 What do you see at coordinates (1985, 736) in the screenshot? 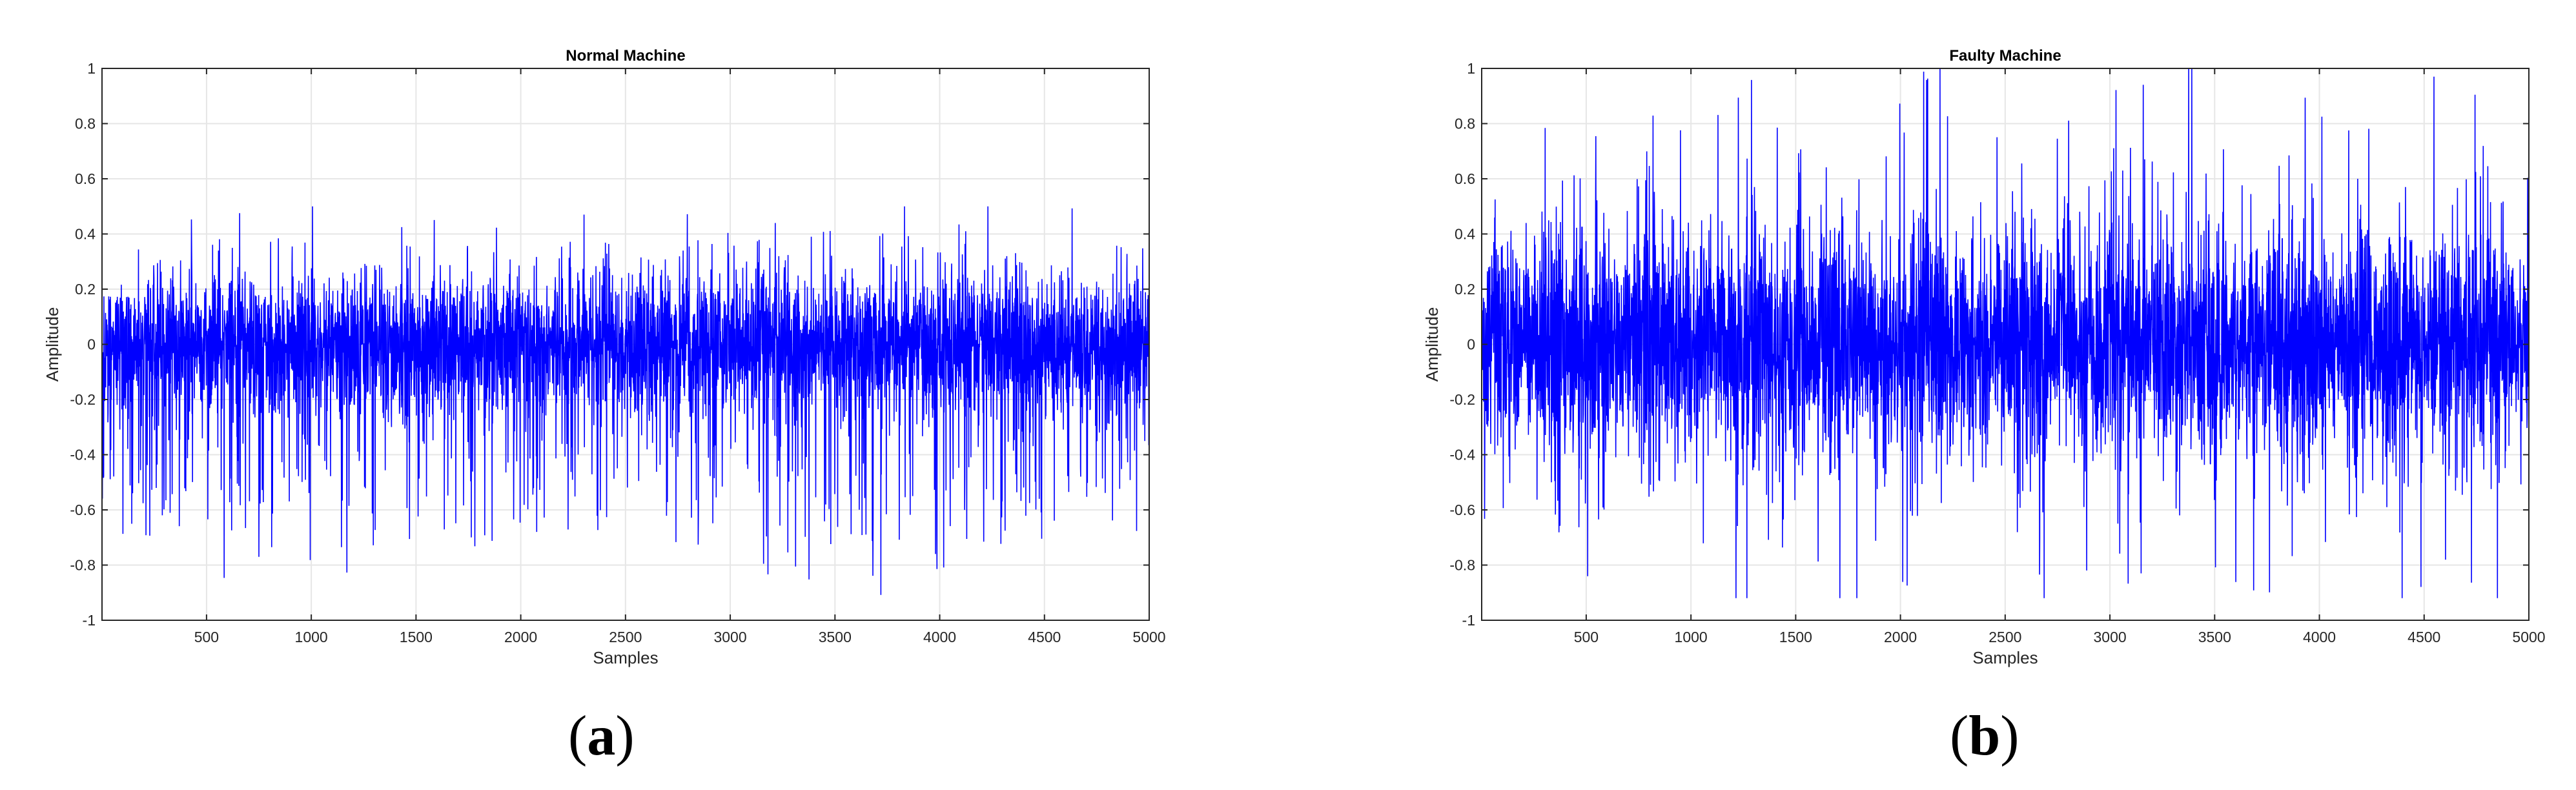
I see `panel-label-b: (b)` at bounding box center [1985, 736].